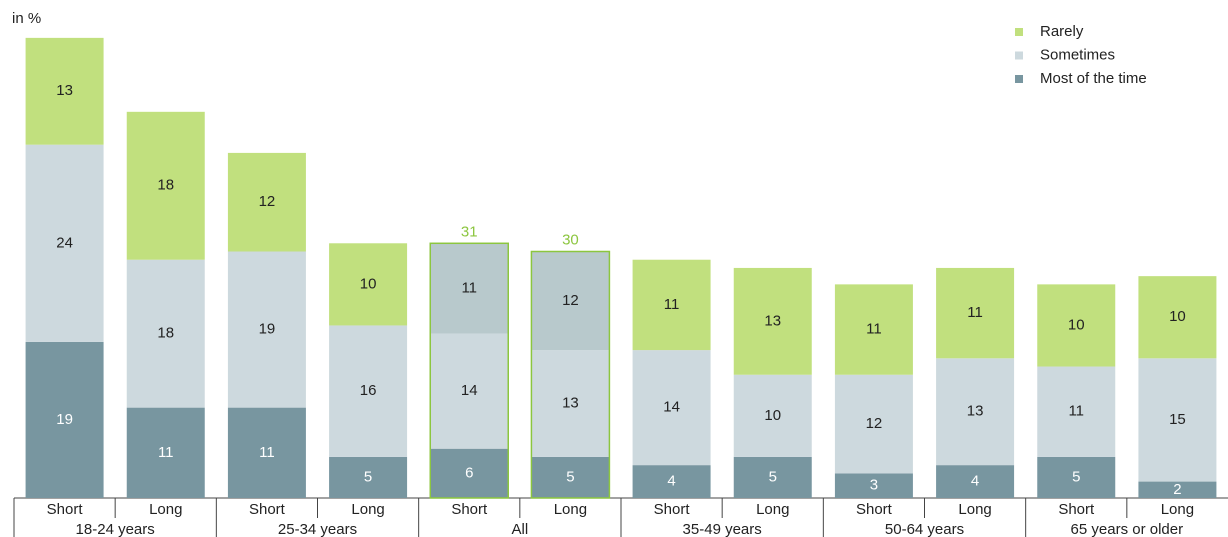 The height and width of the screenshot is (537, 1228). Describe the element at coordinates (317, 529) in the screenshot. I see `group-label: 25-34 years` at that location.